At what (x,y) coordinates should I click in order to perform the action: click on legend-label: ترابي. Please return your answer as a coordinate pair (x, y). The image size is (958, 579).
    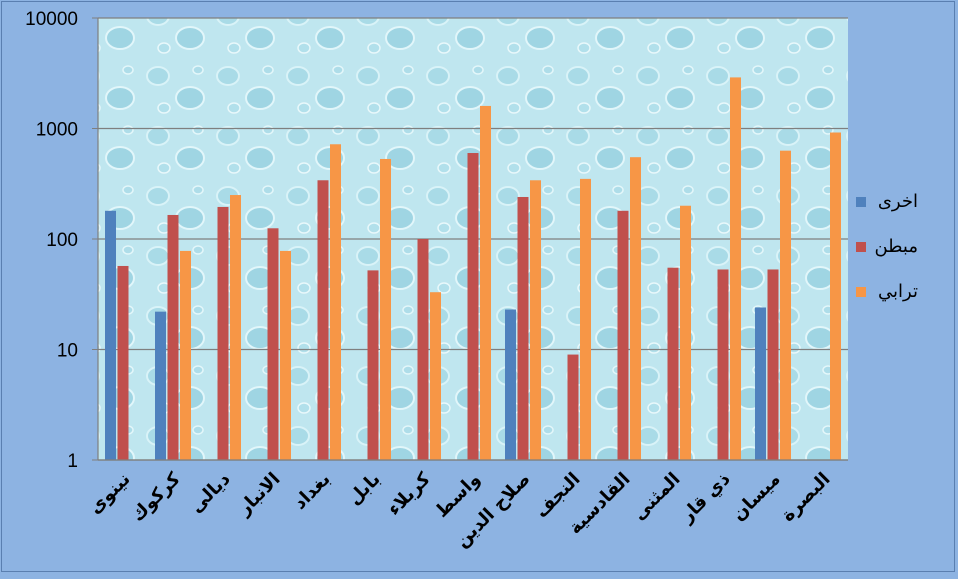
    Looking at the image, I should click on (898, 291).